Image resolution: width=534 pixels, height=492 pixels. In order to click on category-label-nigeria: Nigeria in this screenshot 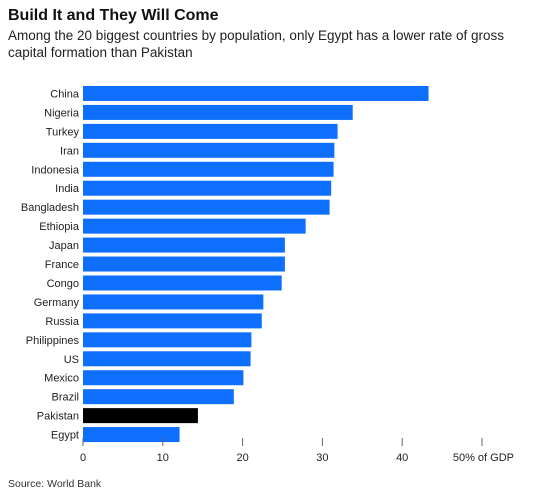, I will do `click(62, 113)`.